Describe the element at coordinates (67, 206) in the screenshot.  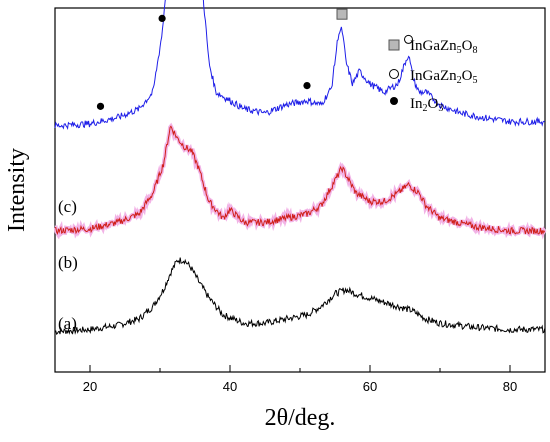
I see `curve-label-c: (c)` at that location.